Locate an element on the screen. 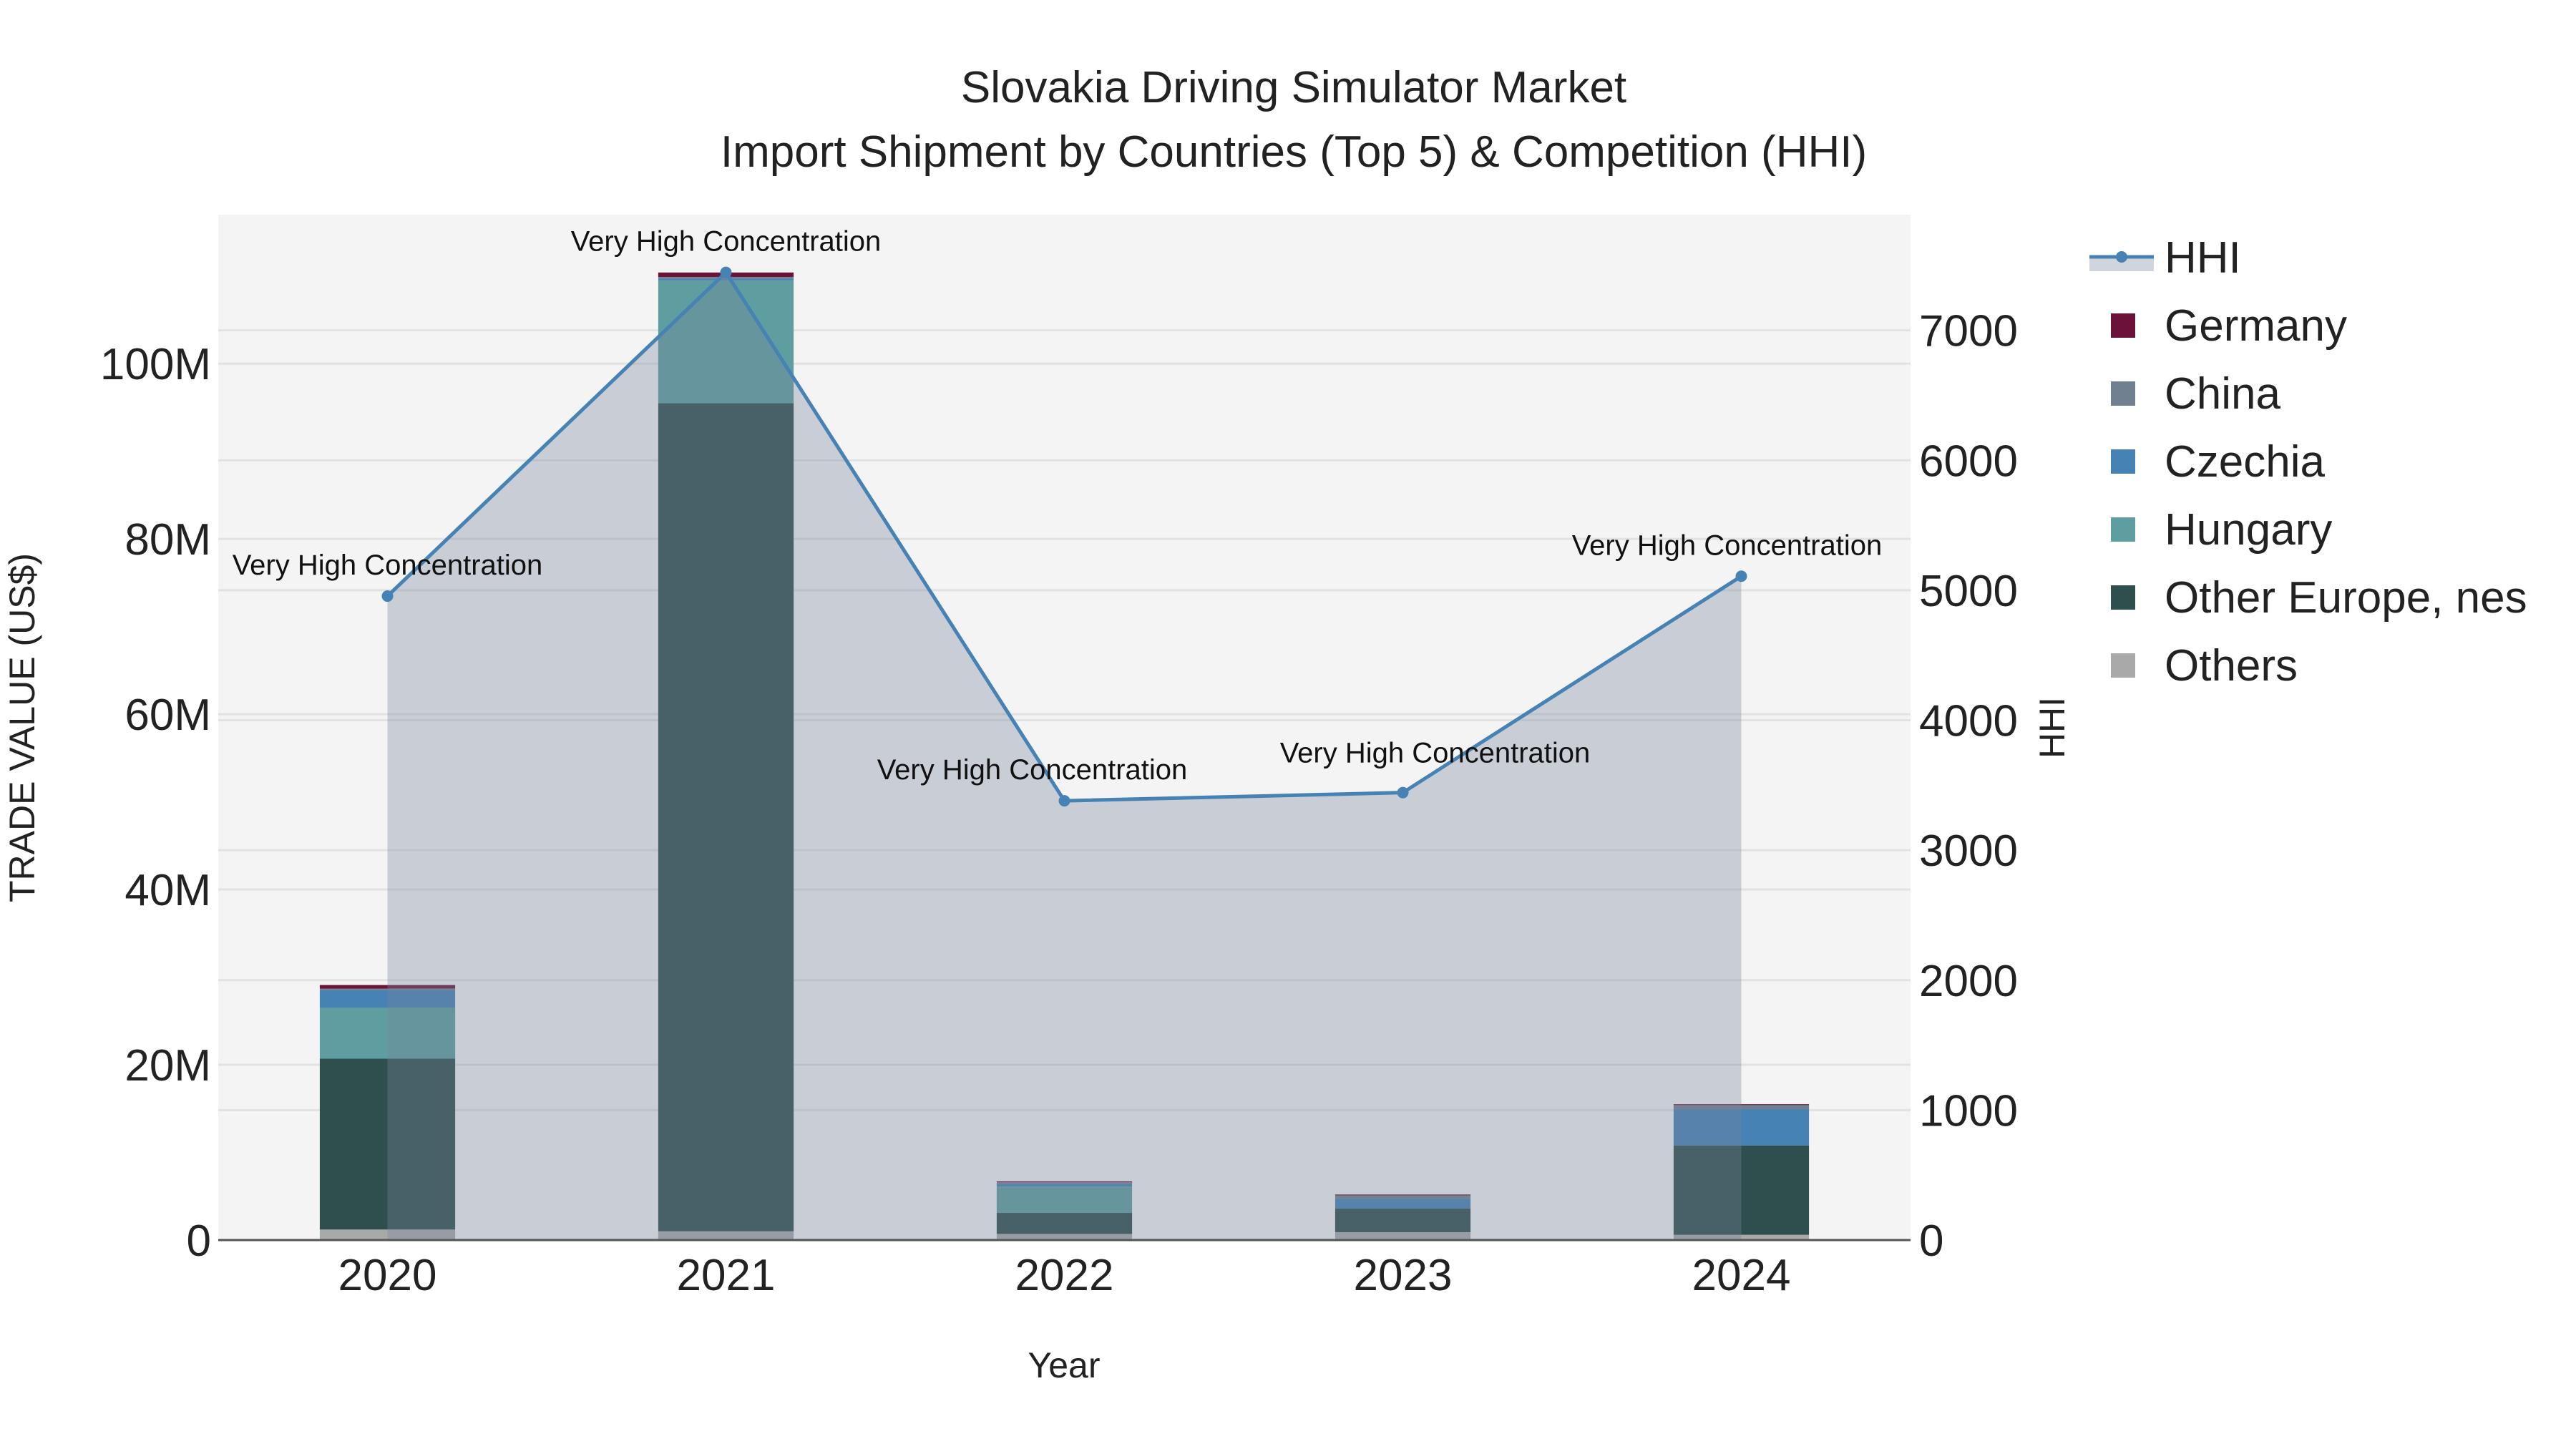 Image resolution: width=2576 pixels, height=1449 pixels. legend-label: Germany is located at coordinates (2256, 326).